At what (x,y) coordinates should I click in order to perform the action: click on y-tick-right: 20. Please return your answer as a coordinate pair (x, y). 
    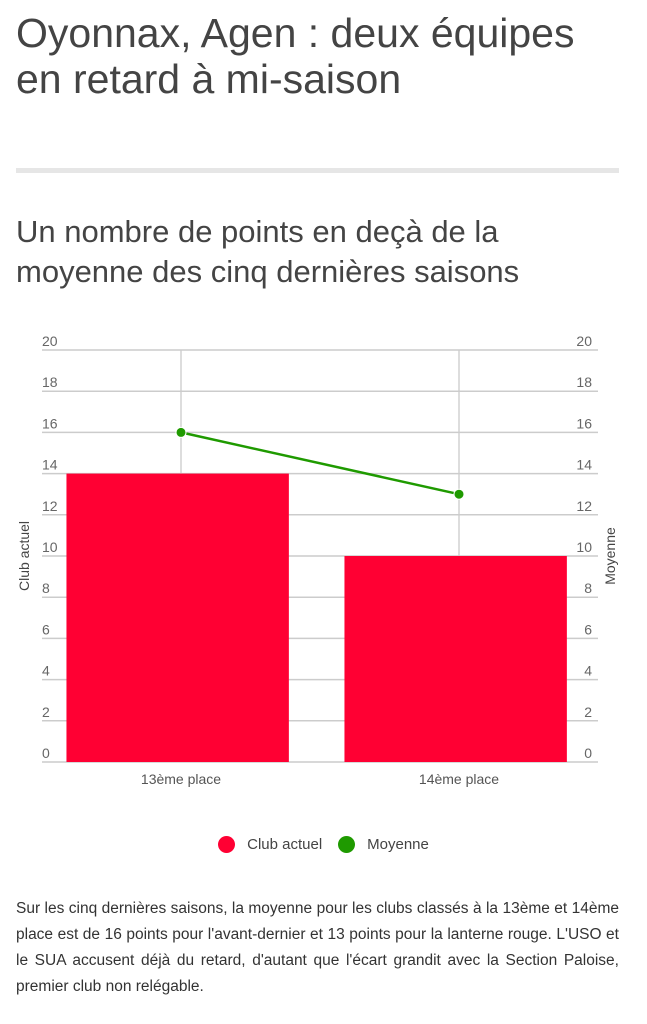
    Looking at the image, I should click on (584, 341).